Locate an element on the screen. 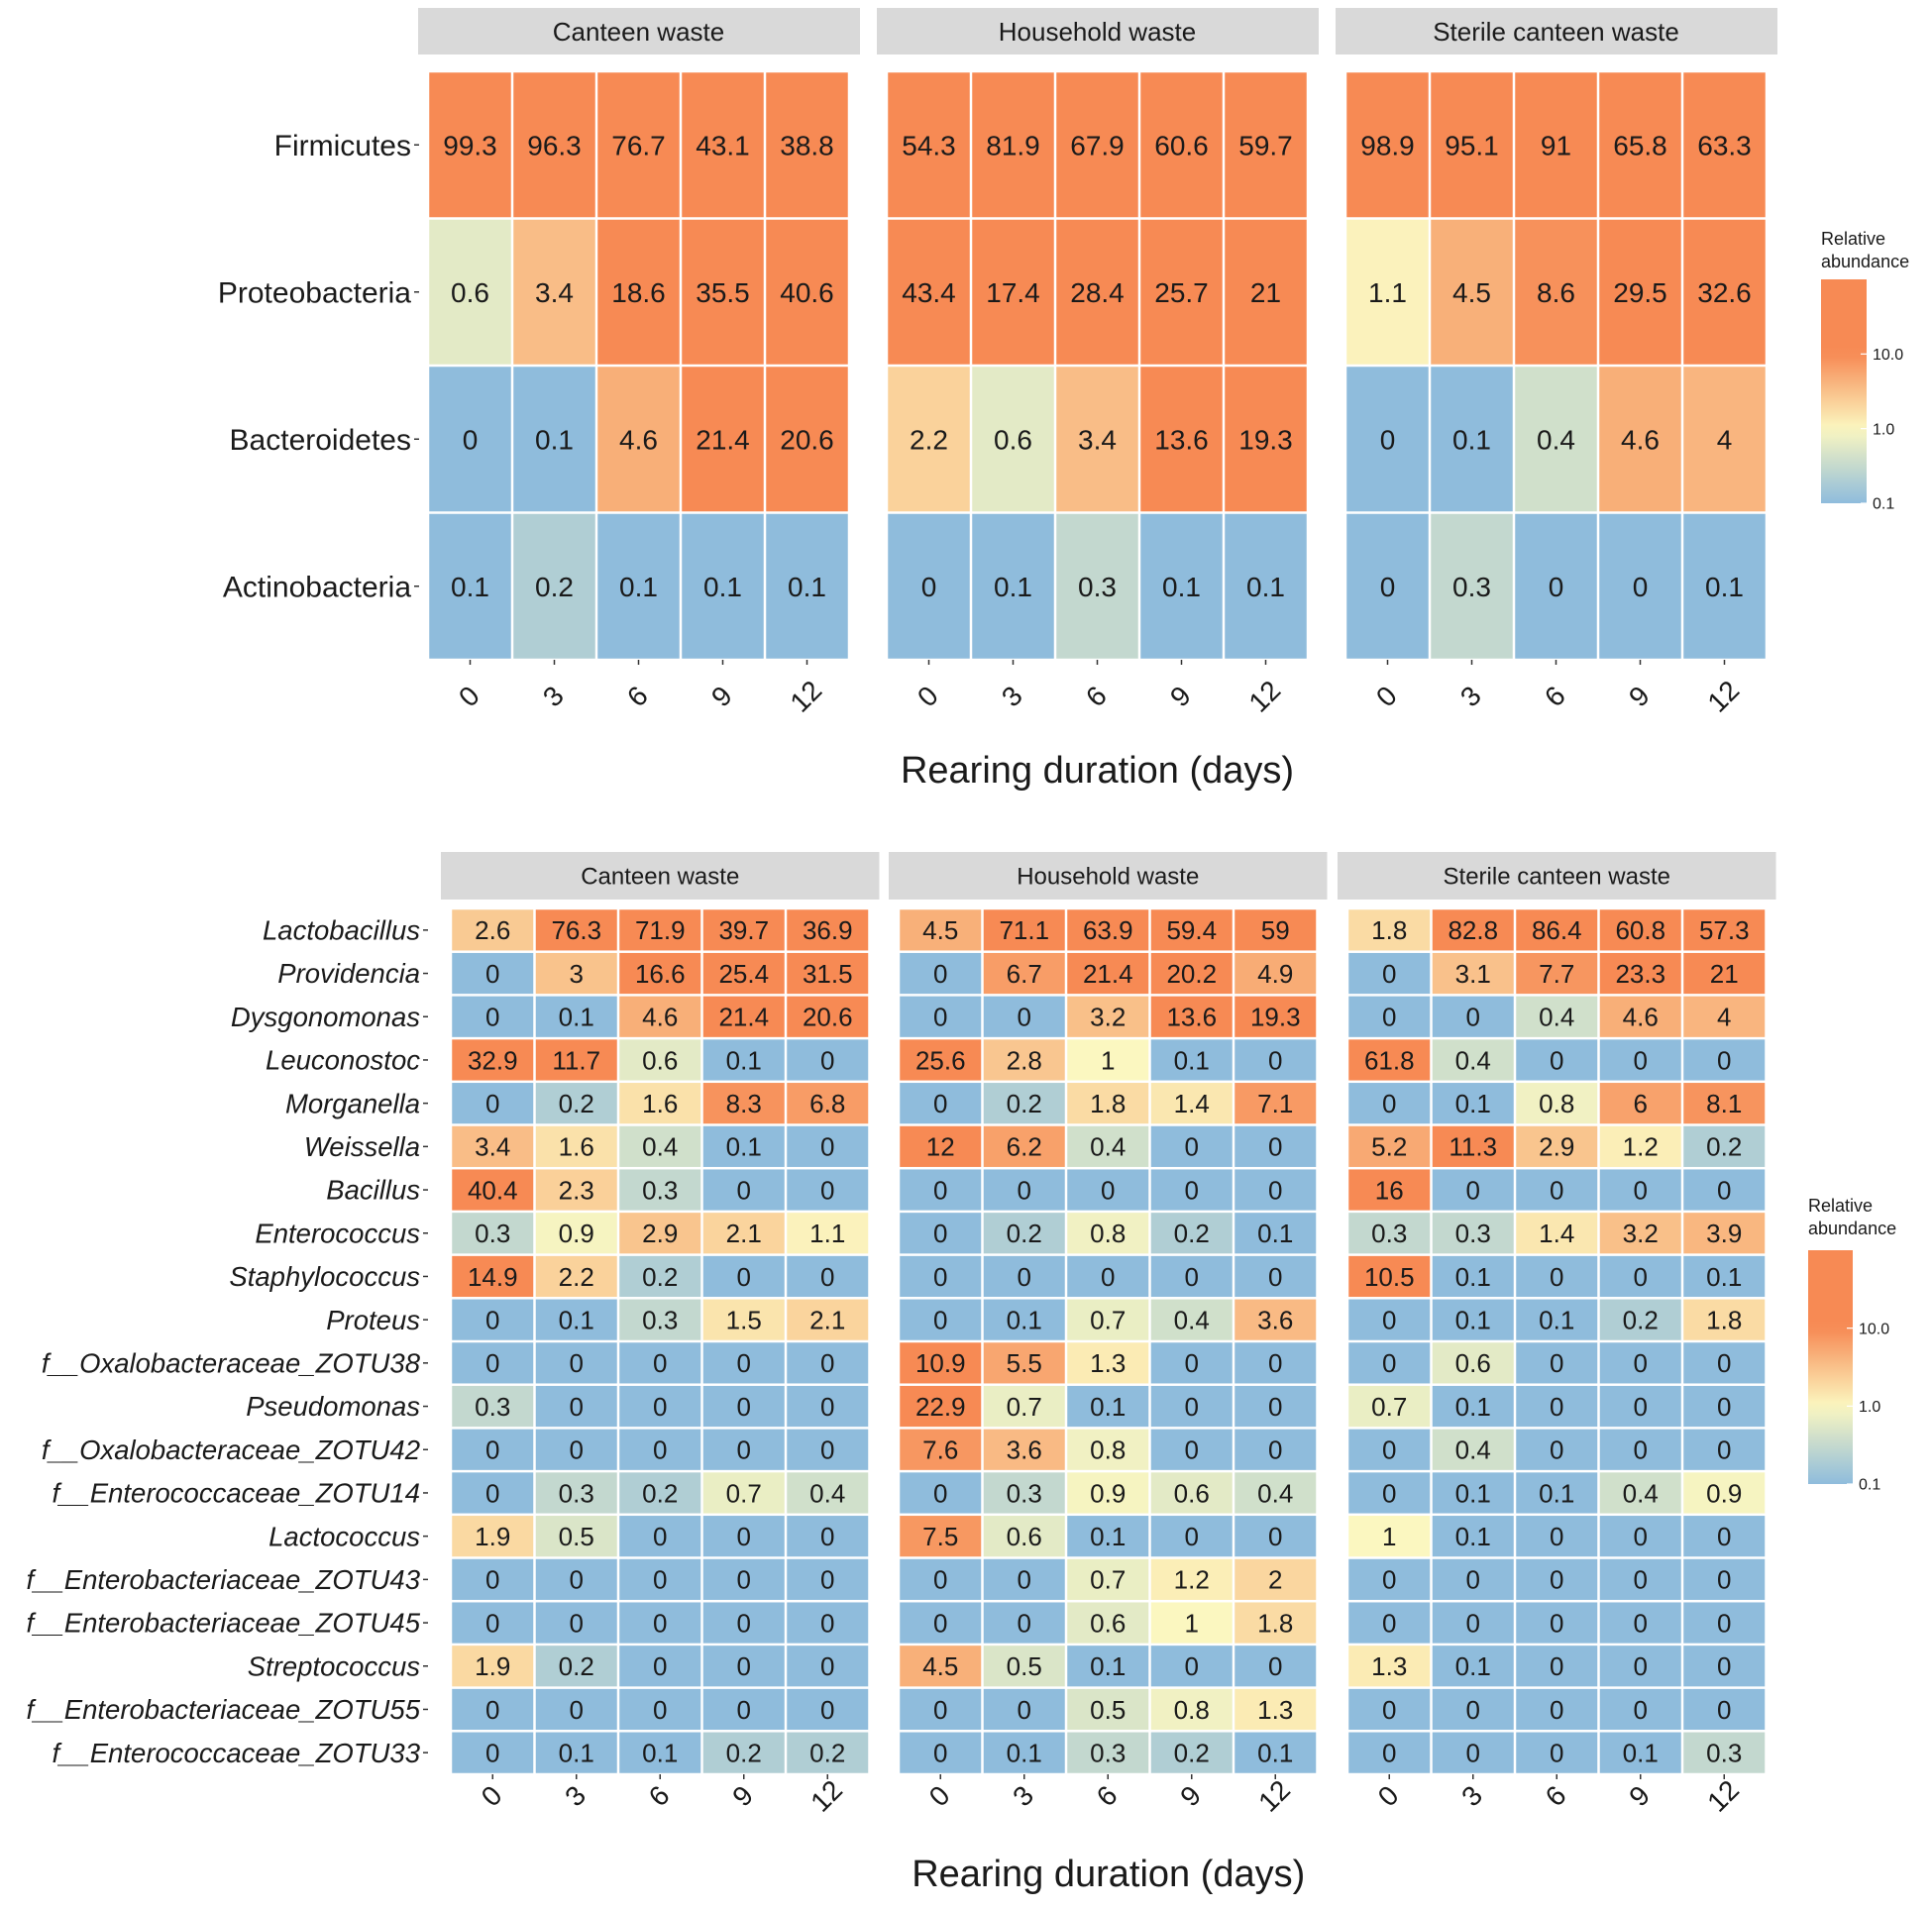  cell-value: 54.3 is located at coordinates (929, 145).